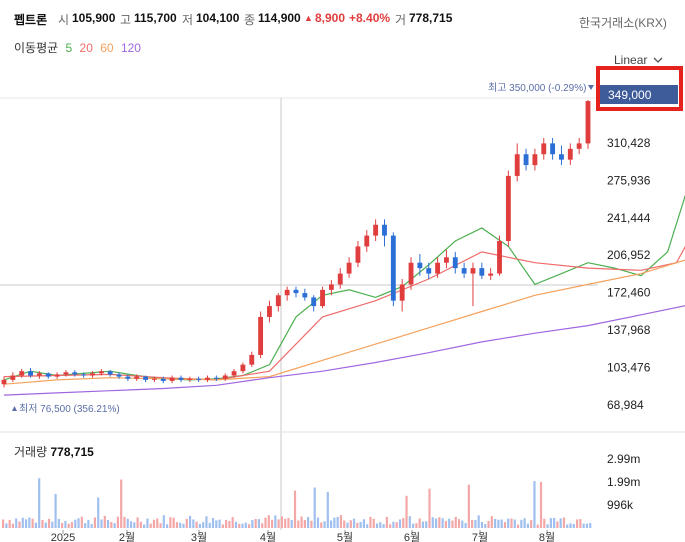 The image size is (685, 542). I want to click on volume-bars, so click(297, 503).